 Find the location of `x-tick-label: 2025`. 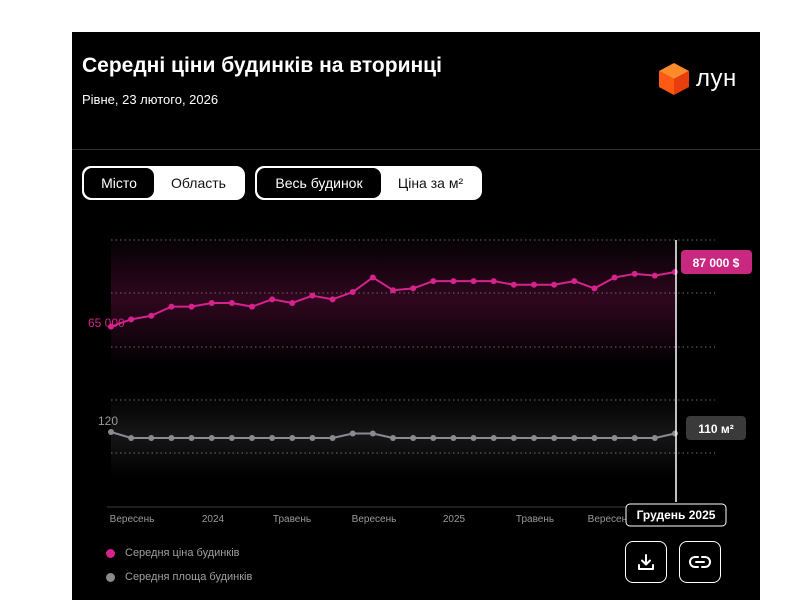

x-tick-label: 2025 is located at coordinates (454, 519).